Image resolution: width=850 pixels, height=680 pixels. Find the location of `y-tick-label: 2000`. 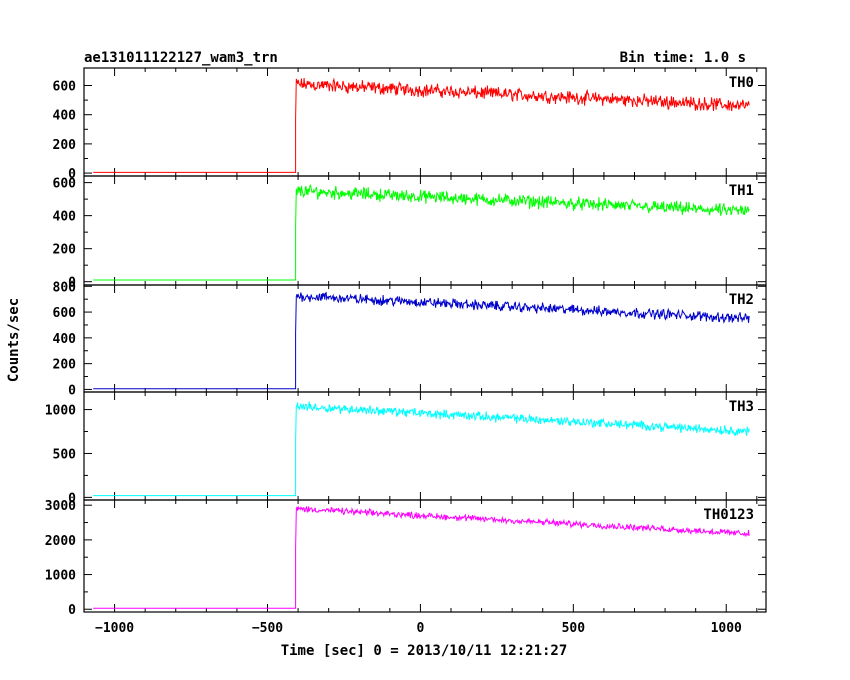

y-tick-label: 2000 is located at coordinates (60, 541).